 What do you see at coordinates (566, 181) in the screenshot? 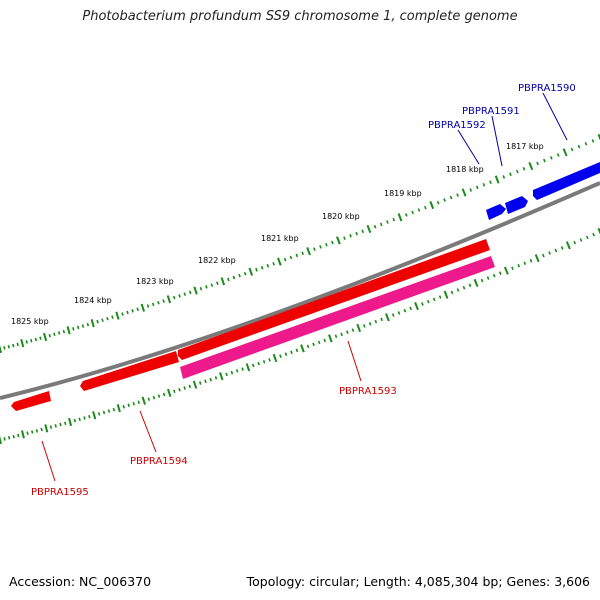
I see `gene-arrow-pbpra1590` at bounding box center [566, 181].